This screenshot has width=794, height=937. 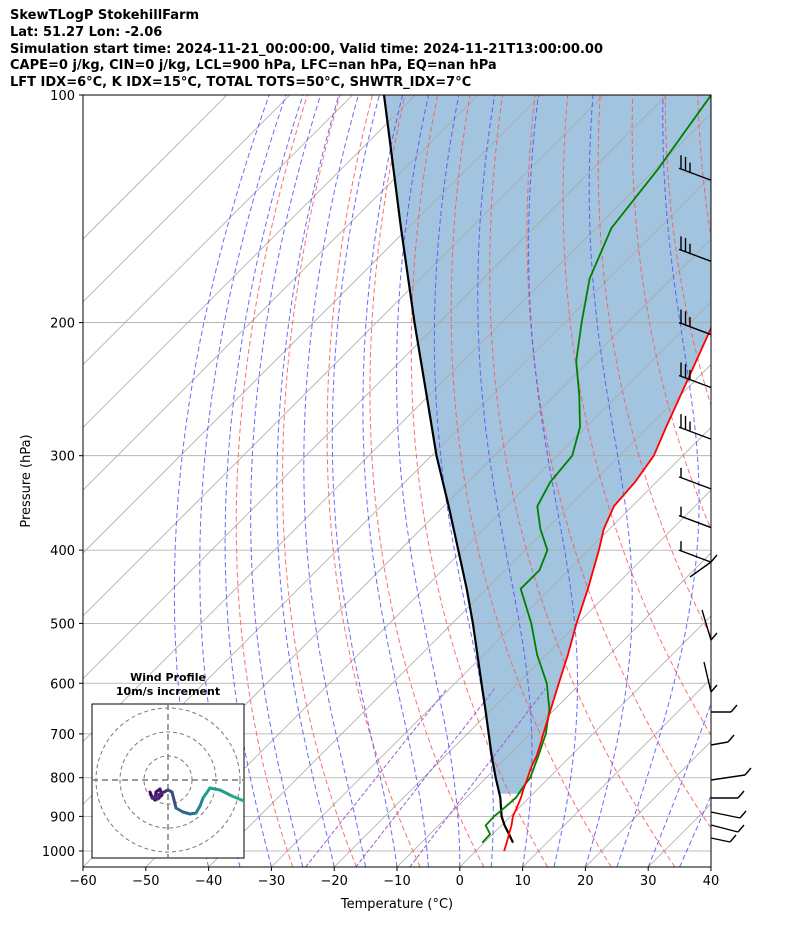 I want to click on x-tick-label: 30, so click(x=648, y=881).